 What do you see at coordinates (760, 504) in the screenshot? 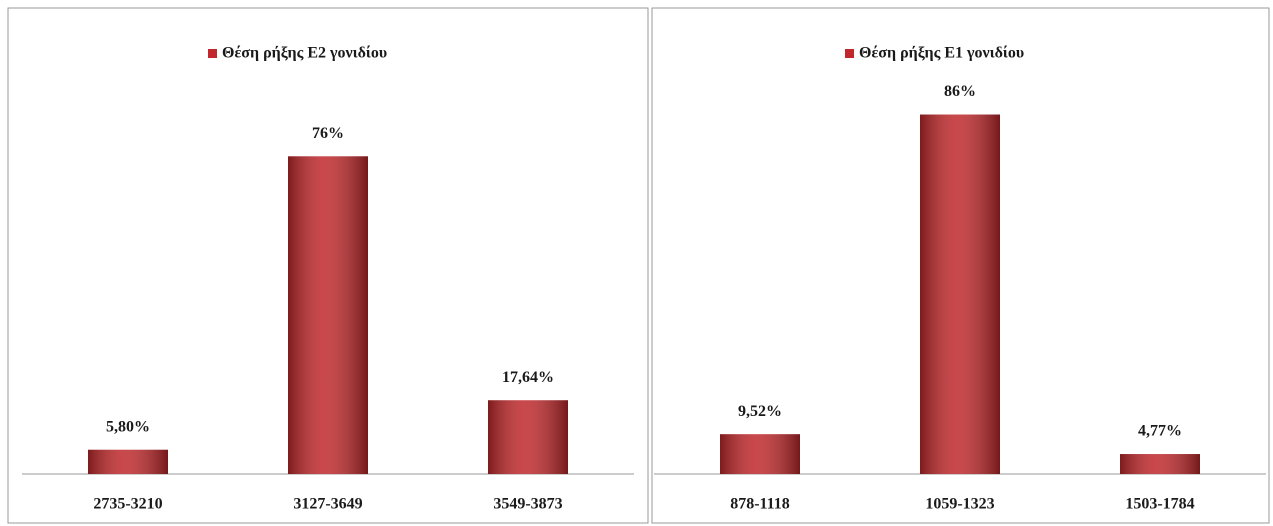
I see `x-tick-label: 878-1118` at bounding box center [760, 504].